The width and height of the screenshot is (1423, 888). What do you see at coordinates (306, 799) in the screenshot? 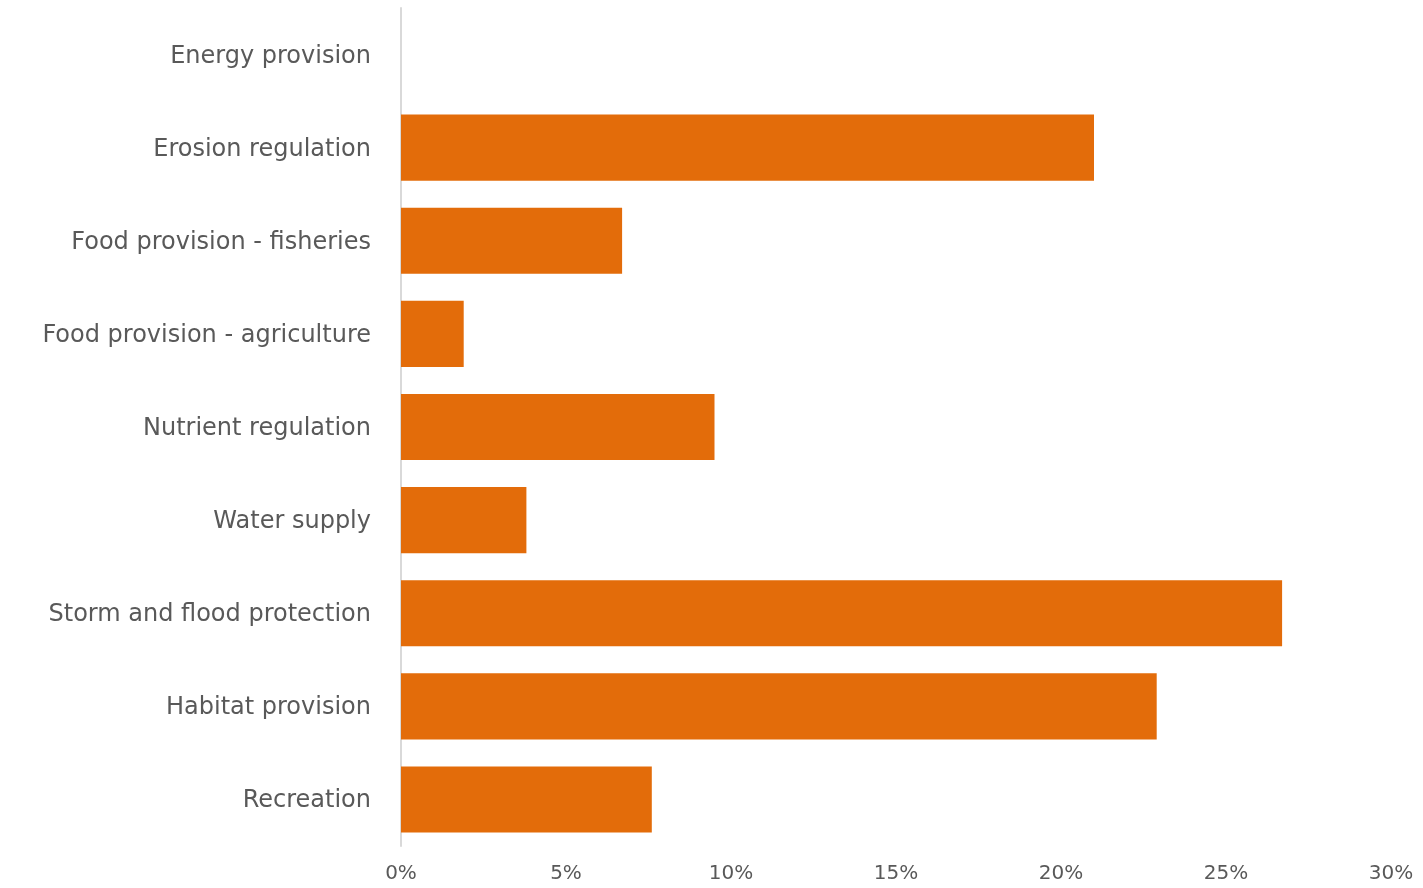
I see `y-tick-label: Recreation` at bounding box center [306, 799].